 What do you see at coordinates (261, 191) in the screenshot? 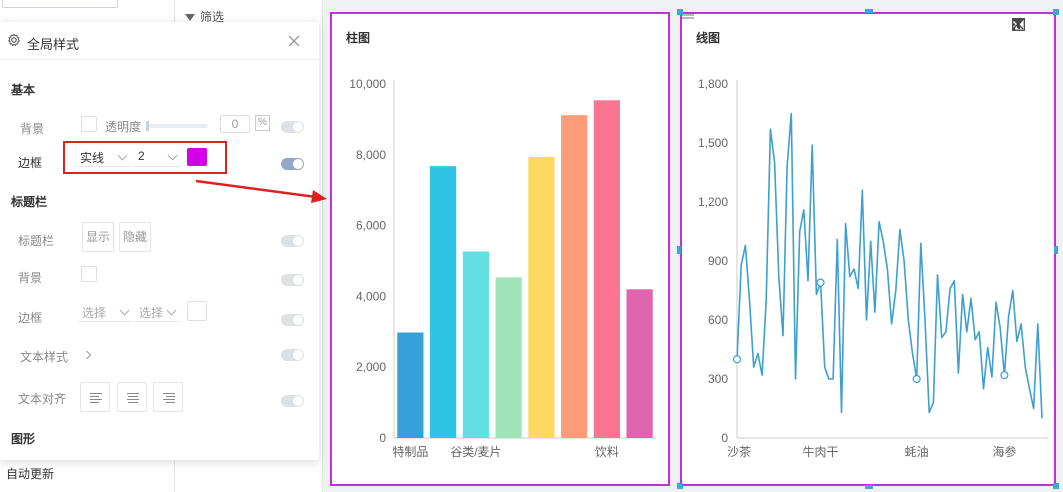
I see `annotation-arrow-icon` at bounding box center [261, 191].